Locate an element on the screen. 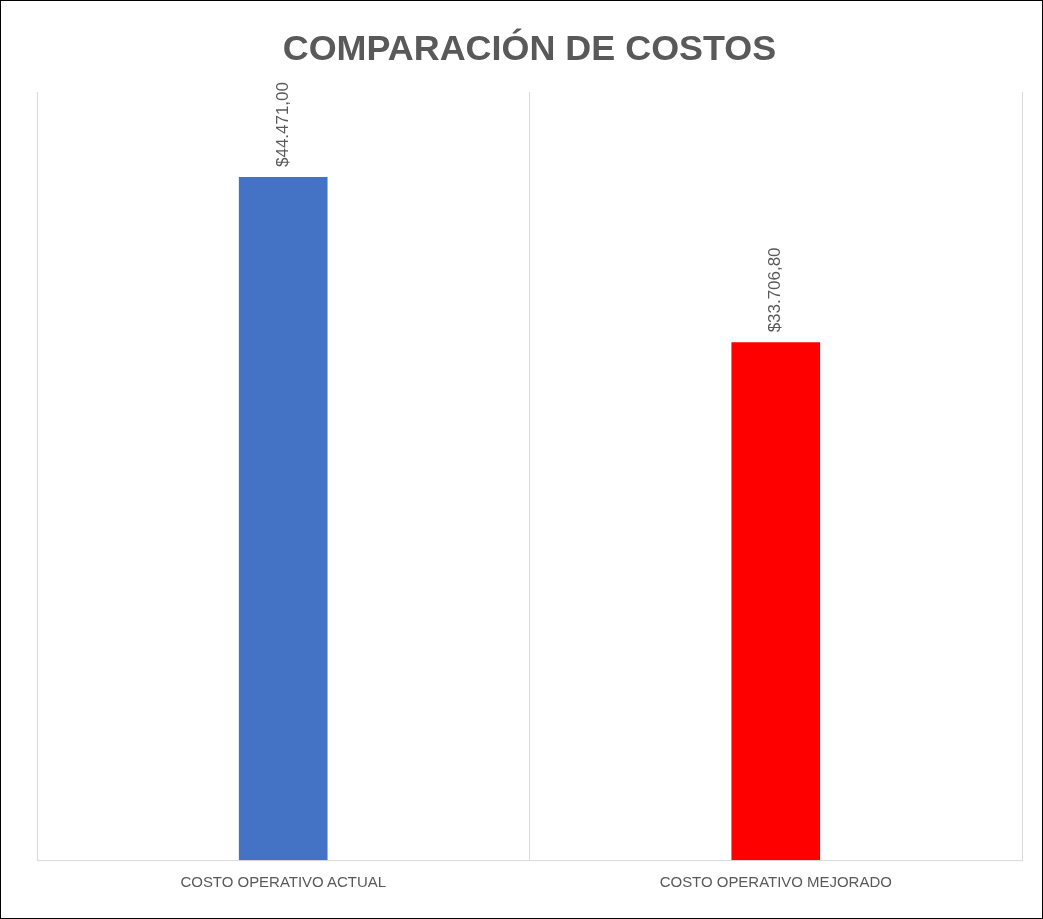 The width and height of the screenshot is (1043, 919). x-tick-label: COSTO OPERATIVO MEJORADO is located at coordinates (775, 882).